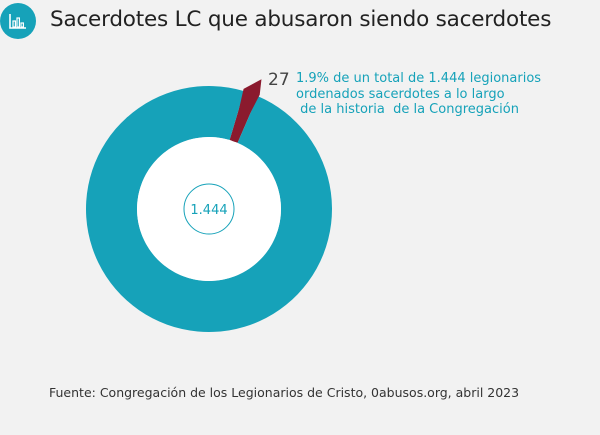 The image size is (600, 435). I want to click on center-circle, so click(209, 209).